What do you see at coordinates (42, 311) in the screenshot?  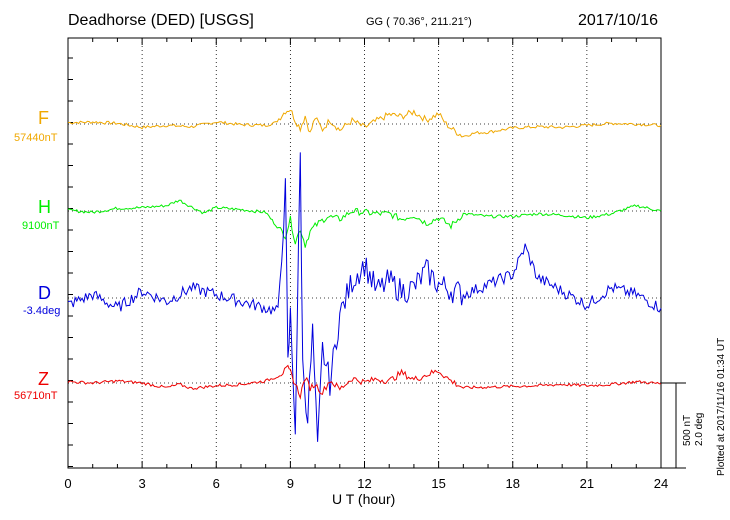 I see `series-baseline-d: -3.4deg` at bounding box center [42, 311].